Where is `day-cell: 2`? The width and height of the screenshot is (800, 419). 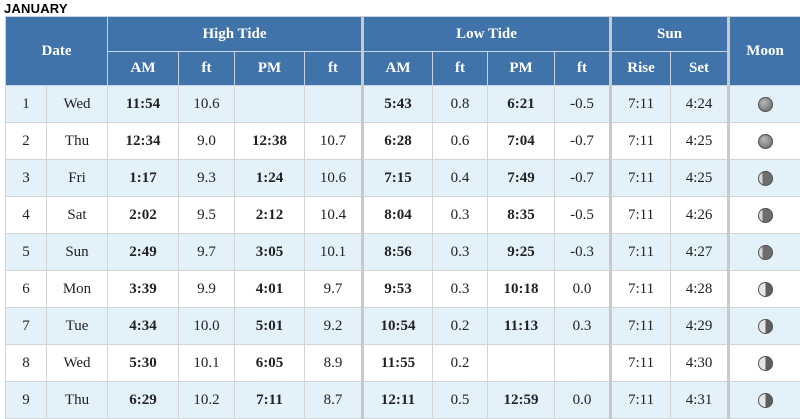 day-cell: 2 is located at coordinates (26, 141).